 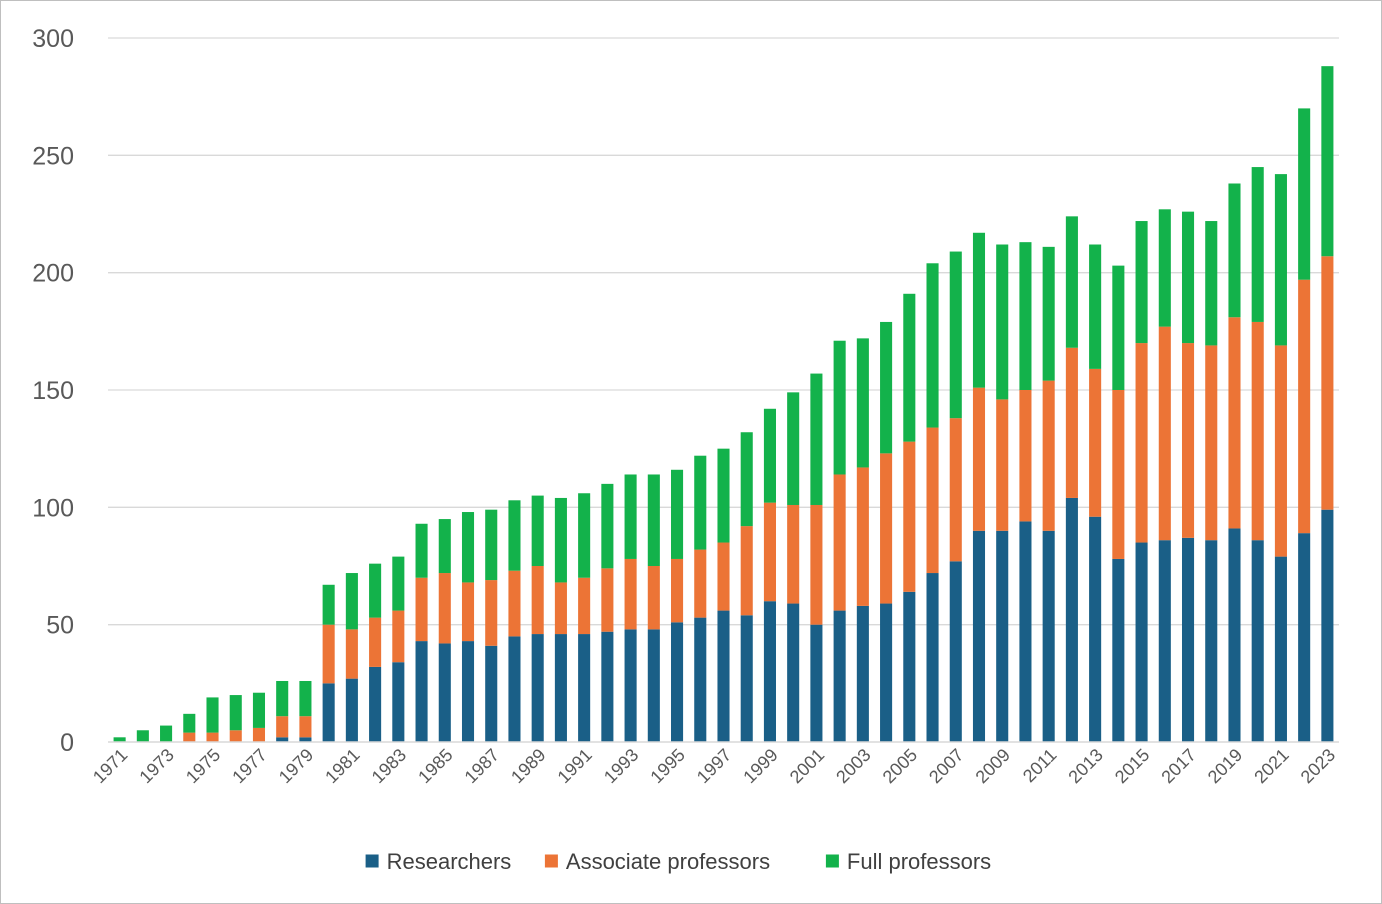 What do you see at coordinates (1188, 639) in the screenshot?
I see `bar-researchers-2017` at bounding box center [1188, 639].